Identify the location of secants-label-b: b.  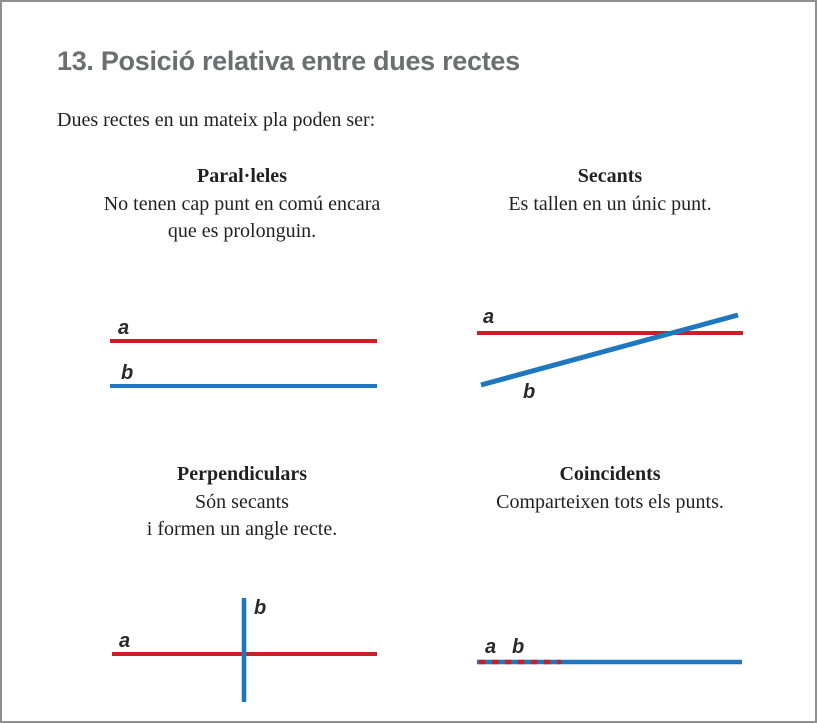
(529, 392).